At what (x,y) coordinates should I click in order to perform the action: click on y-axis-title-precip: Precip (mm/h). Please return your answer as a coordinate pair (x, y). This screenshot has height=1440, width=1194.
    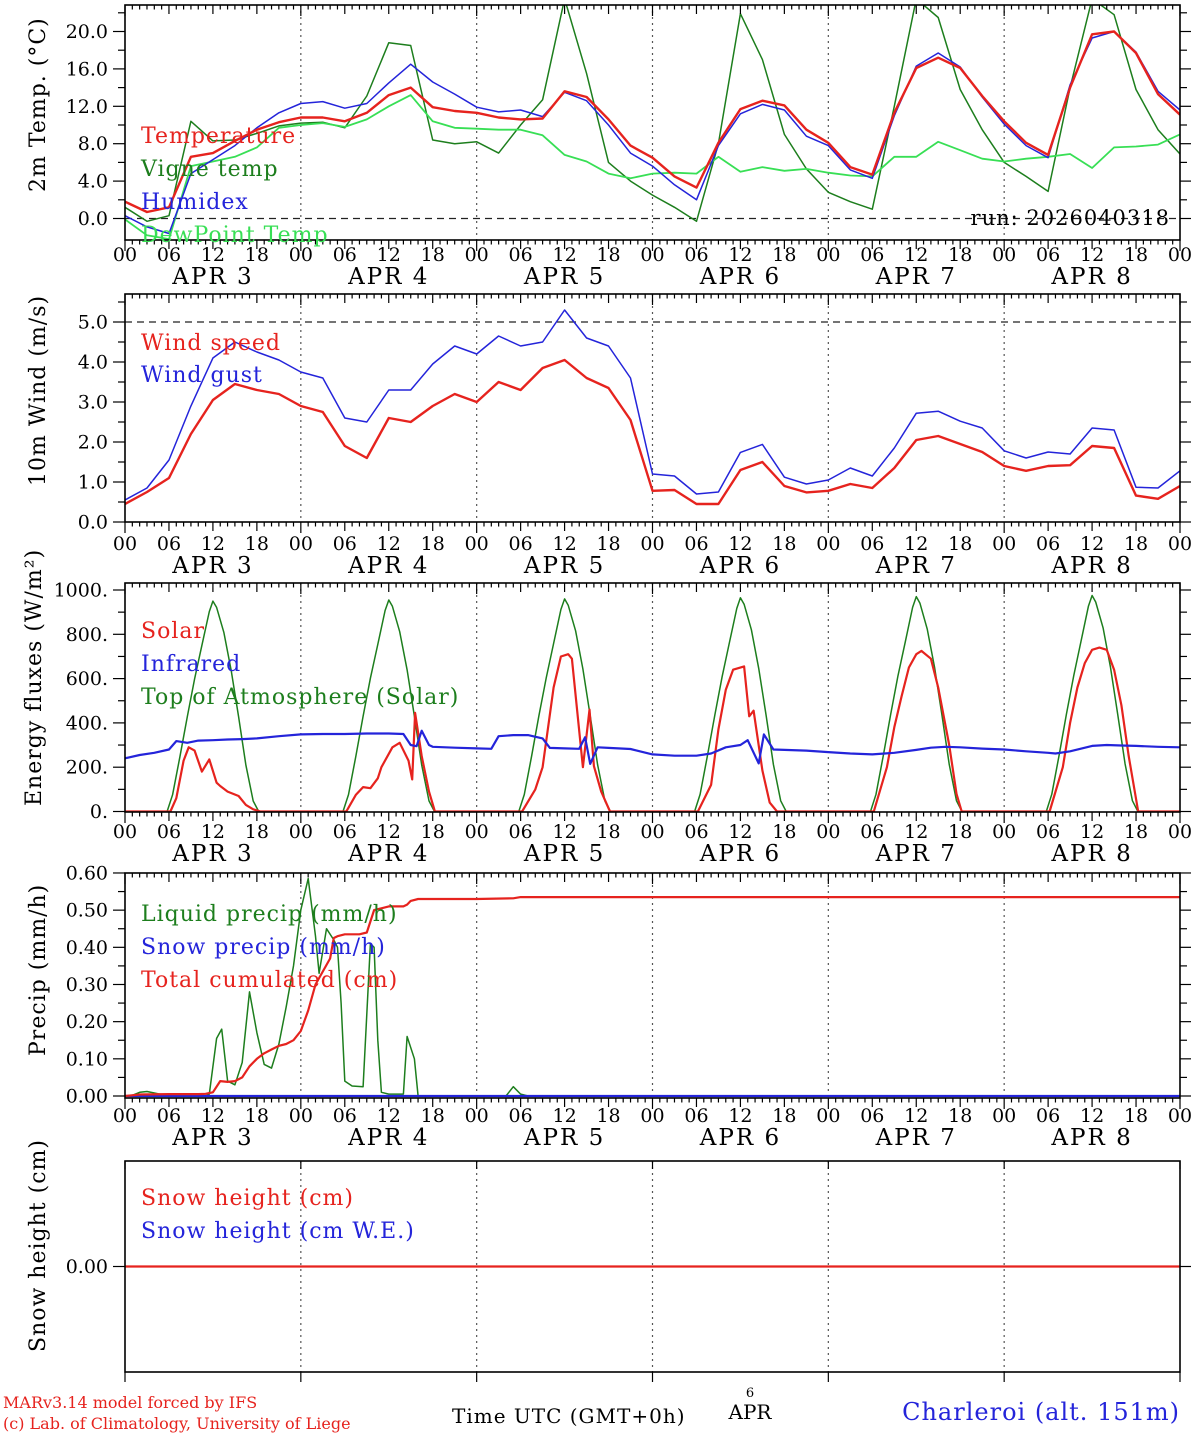
    Looking at the image, I should click on (38, 969).